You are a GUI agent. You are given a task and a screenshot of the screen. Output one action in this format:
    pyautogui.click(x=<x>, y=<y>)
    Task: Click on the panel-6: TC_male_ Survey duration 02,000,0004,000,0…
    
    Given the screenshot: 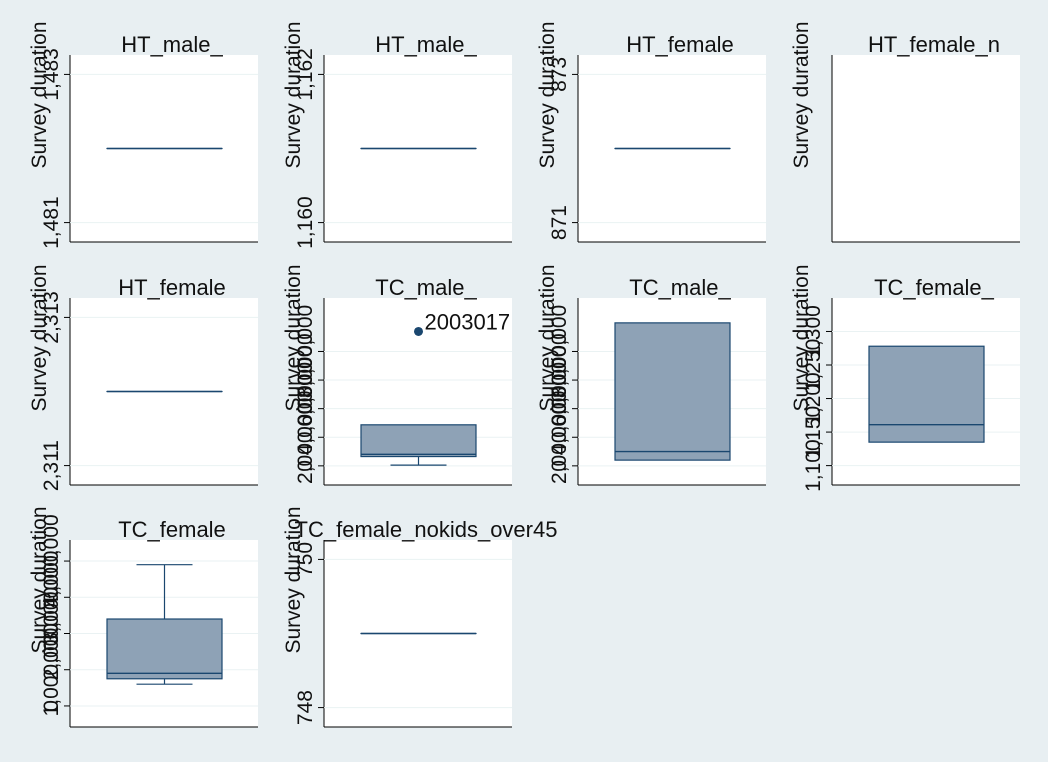 What is the action you would take?
    pyautogui.click(x=397, y=375)
    